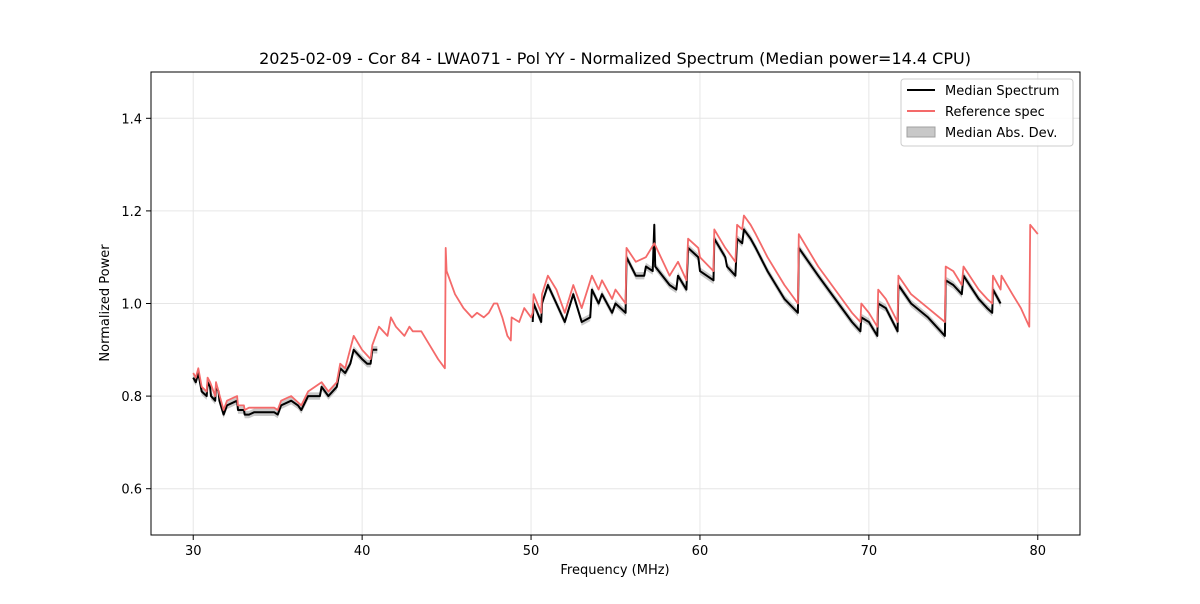 This screenshot has height=604, width=1200. Describe the element at coordinates (131, 305) in the screenshot. I see `y-tick-label: 1.0` at that location.